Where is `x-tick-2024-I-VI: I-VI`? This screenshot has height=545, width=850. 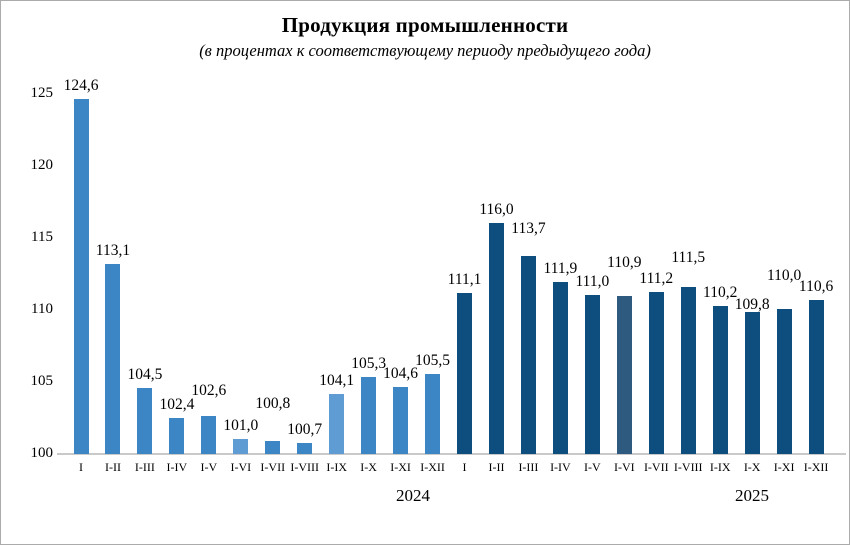 x-tick-2024-I-VI: I-VI is located at coordinates (241, 467).